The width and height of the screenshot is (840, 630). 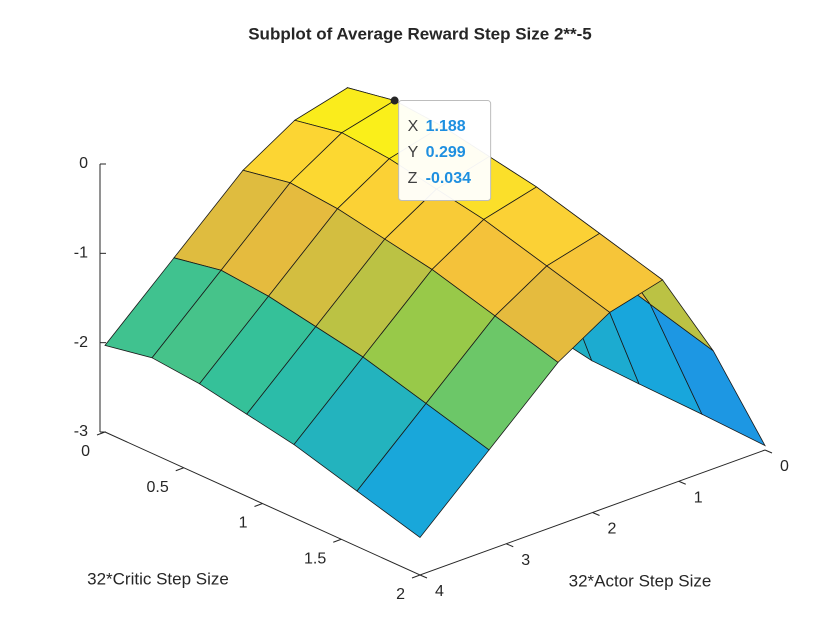 I want to click on datatip-value: 1.188, so click(x=446, y=126).